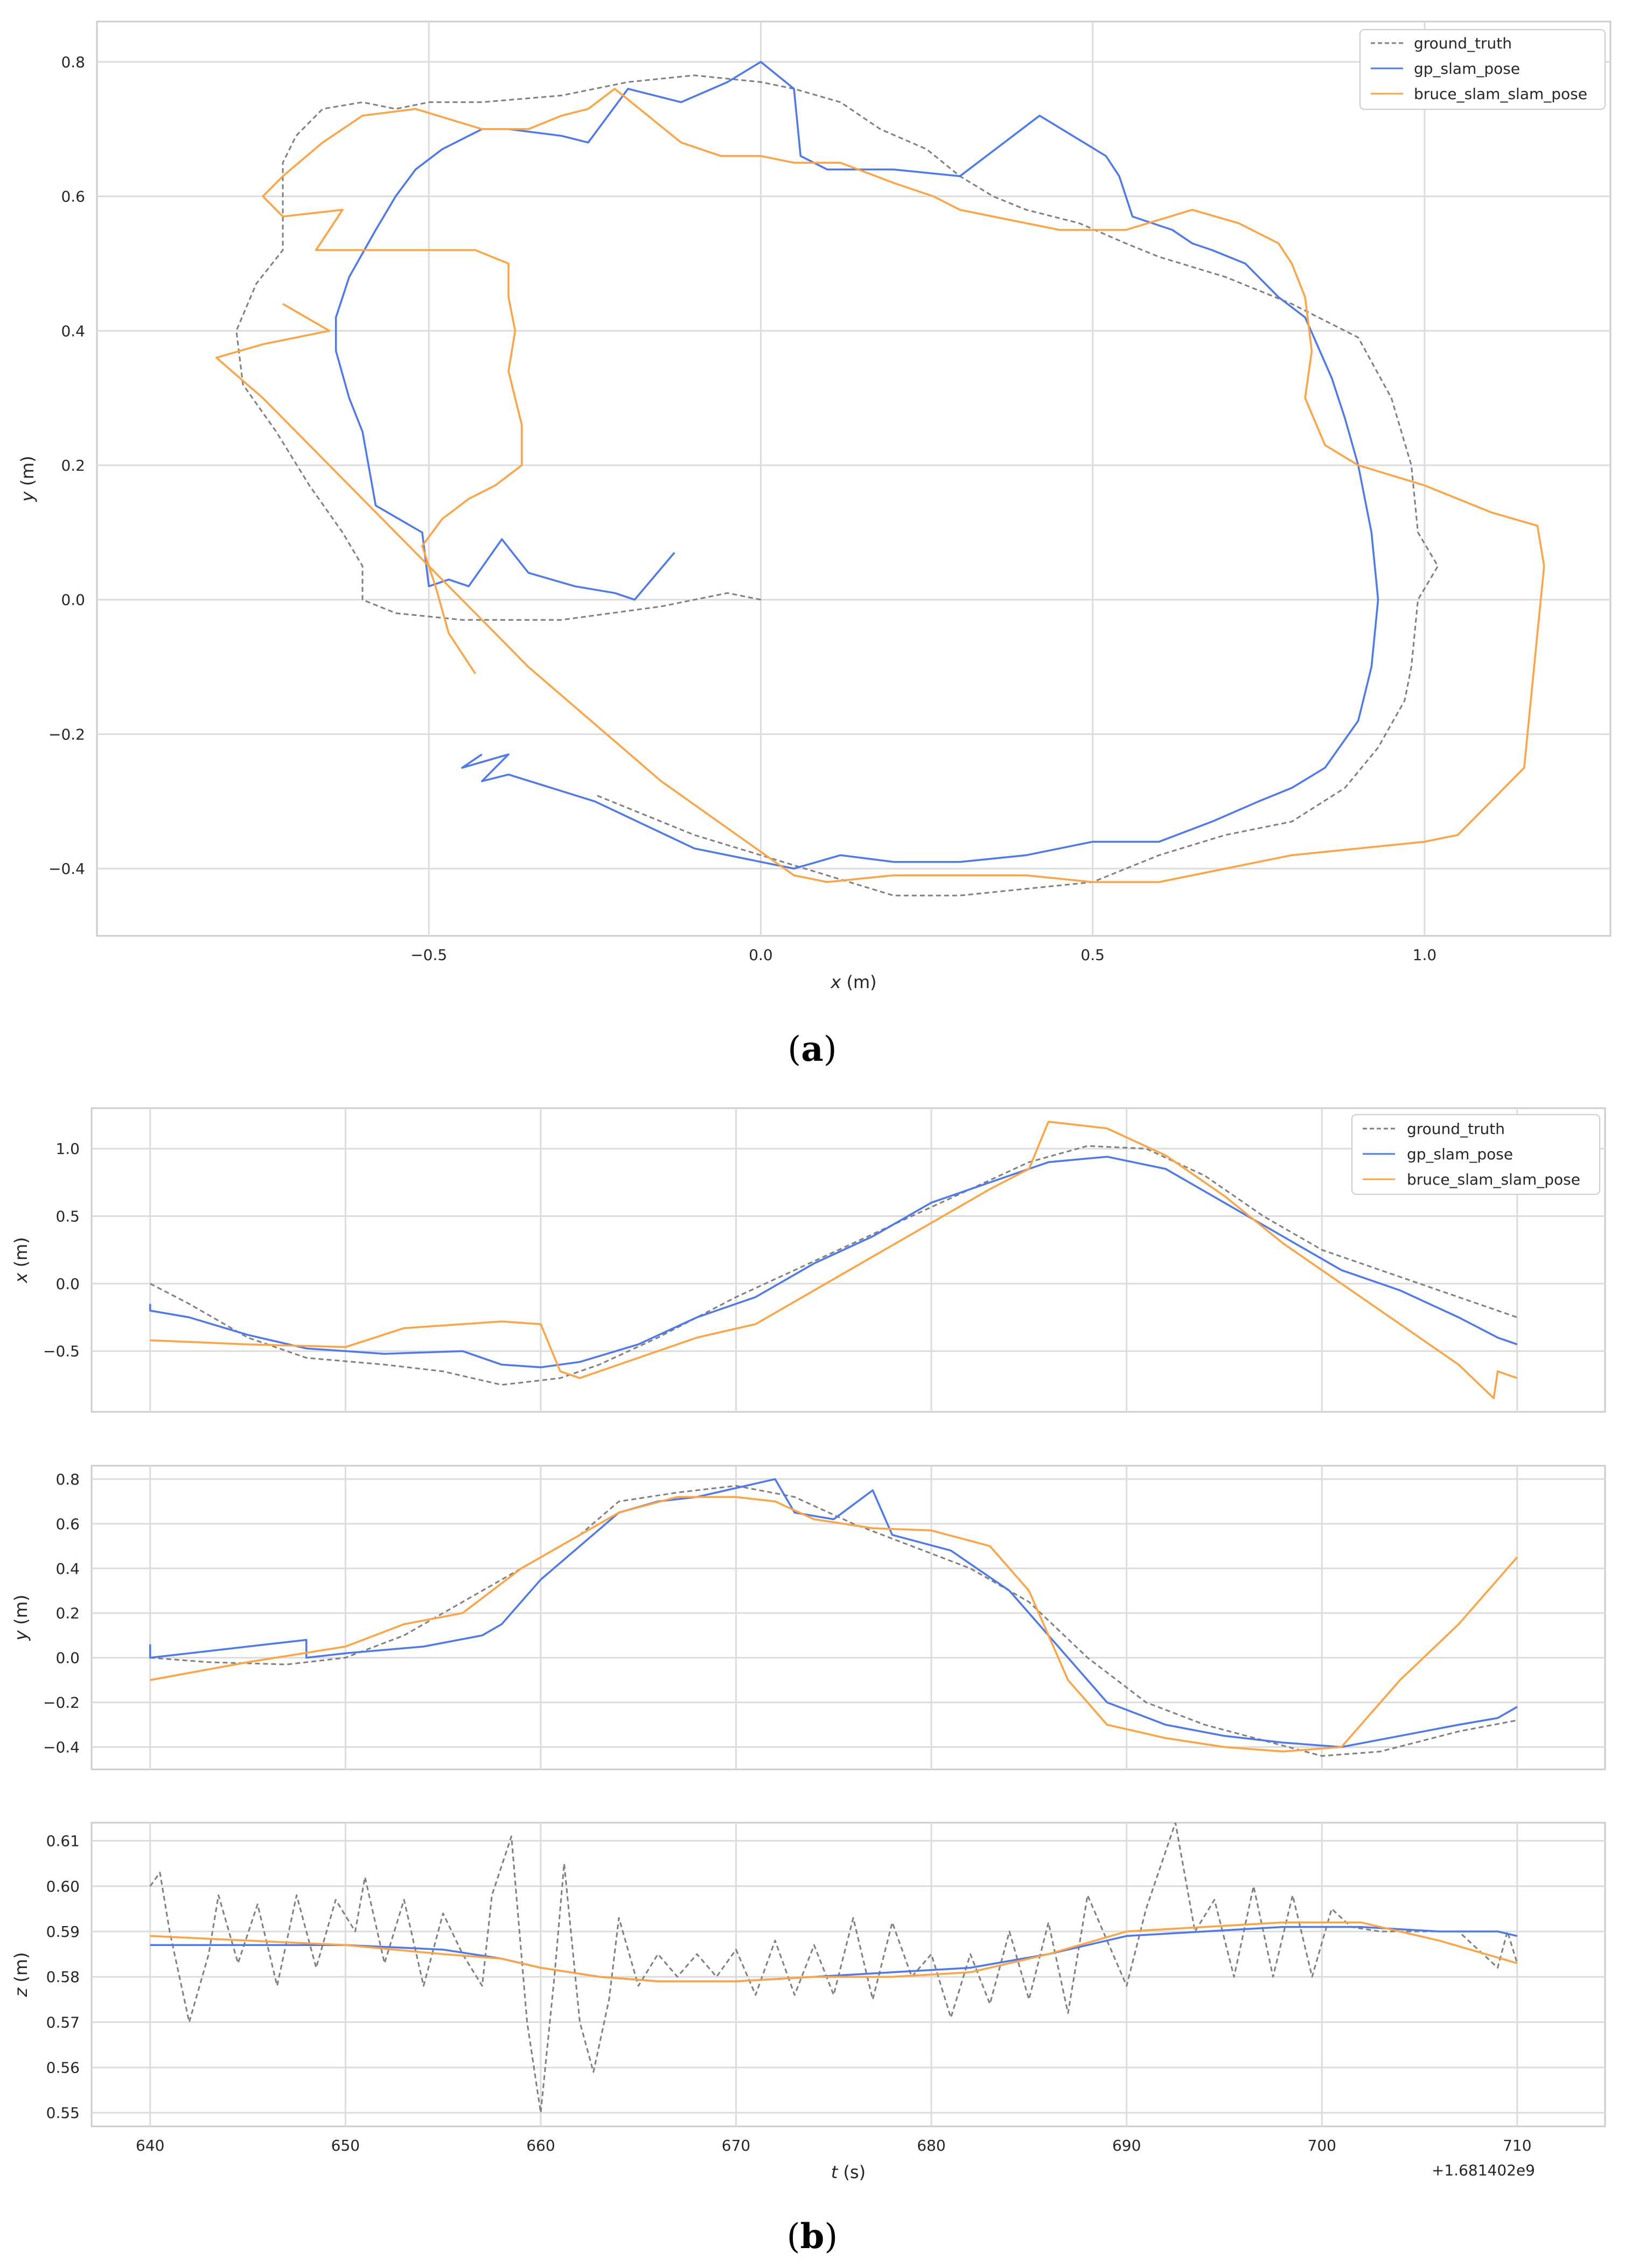 This screenshot has height=2268, width=1625. Describe the element at coordinates (1425, 955) in the screenshot. I see `x-tick-label: 1.0` at that location.